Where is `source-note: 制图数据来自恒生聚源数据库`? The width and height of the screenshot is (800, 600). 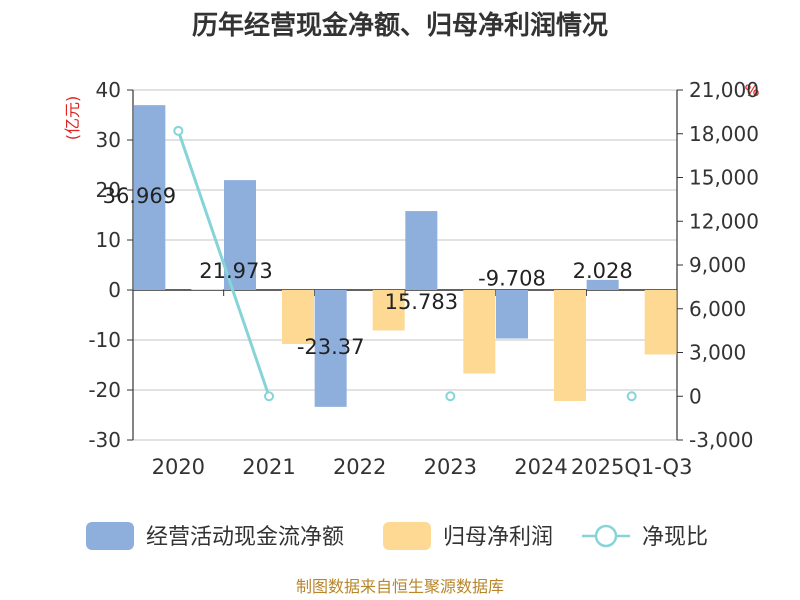 source-note: 制图数据来自恒生聚源数据库 is located at coordinates (400, 586).